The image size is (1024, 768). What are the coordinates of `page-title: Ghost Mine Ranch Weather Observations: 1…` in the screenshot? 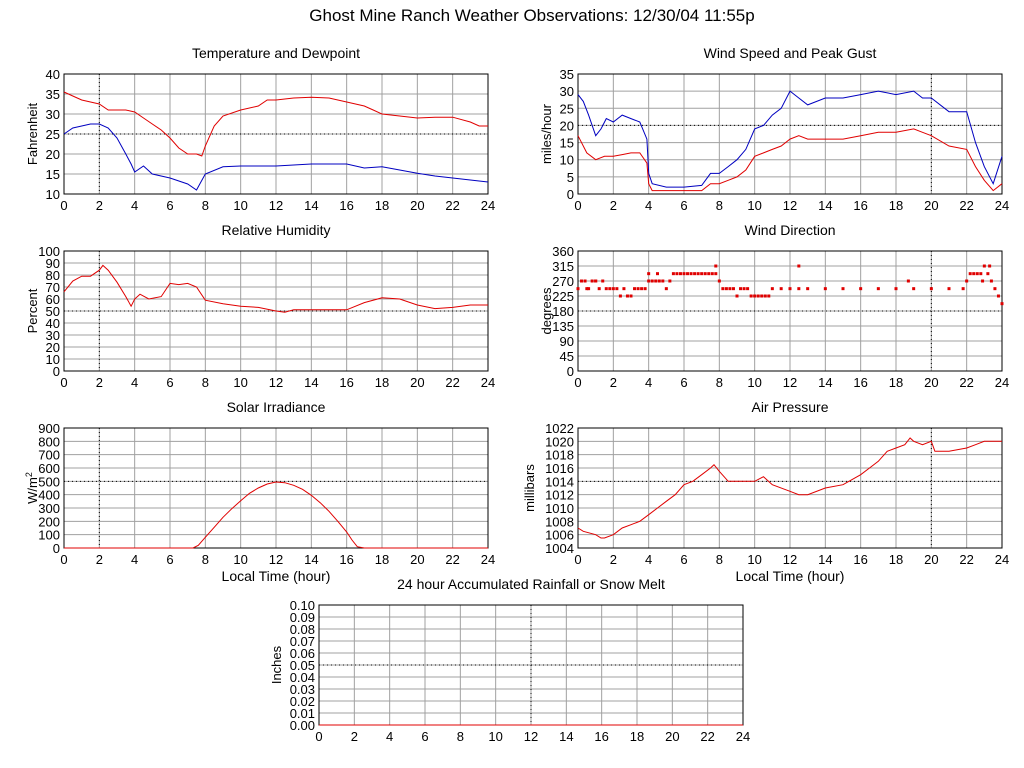 It's located at (532, 15).